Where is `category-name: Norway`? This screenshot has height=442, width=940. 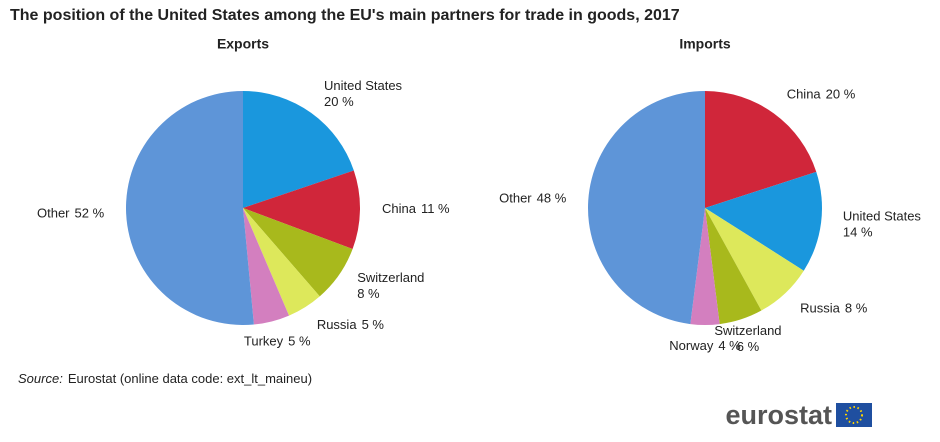 category-name: Norway is located at coordinates (691, 345).